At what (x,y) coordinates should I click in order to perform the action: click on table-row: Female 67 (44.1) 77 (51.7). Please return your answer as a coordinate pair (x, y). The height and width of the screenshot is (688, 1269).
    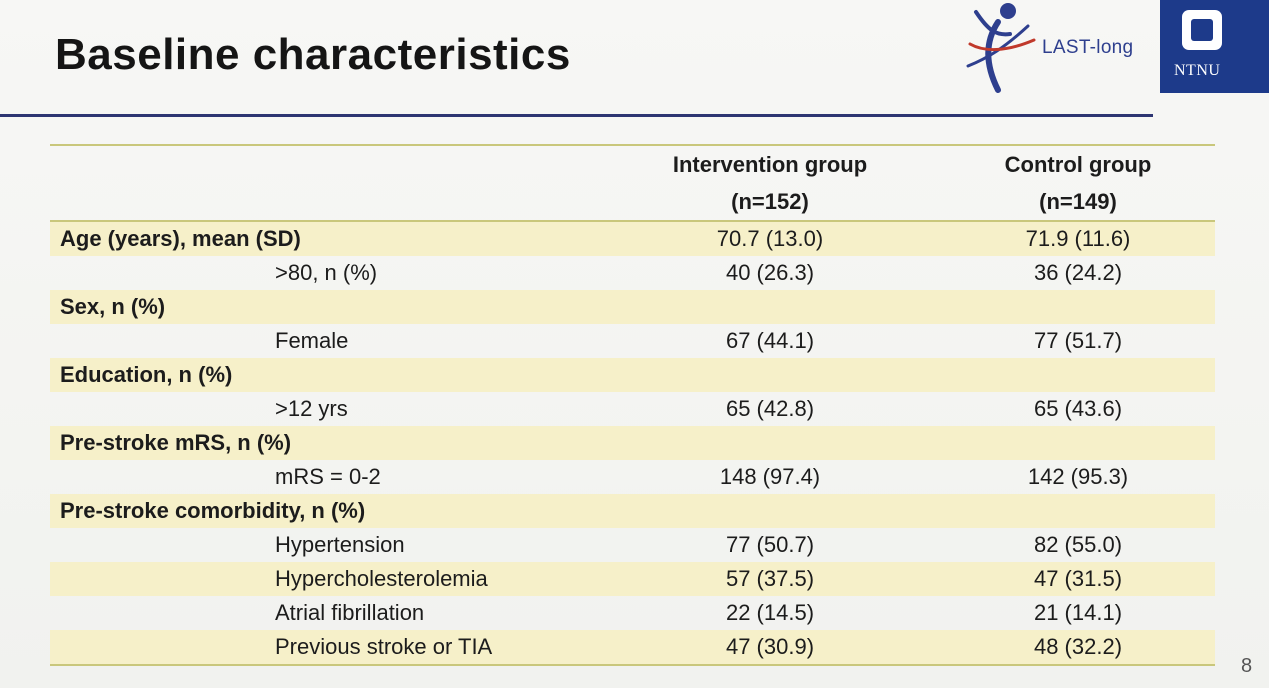
    Looking at the image, I should click on (632, 341).